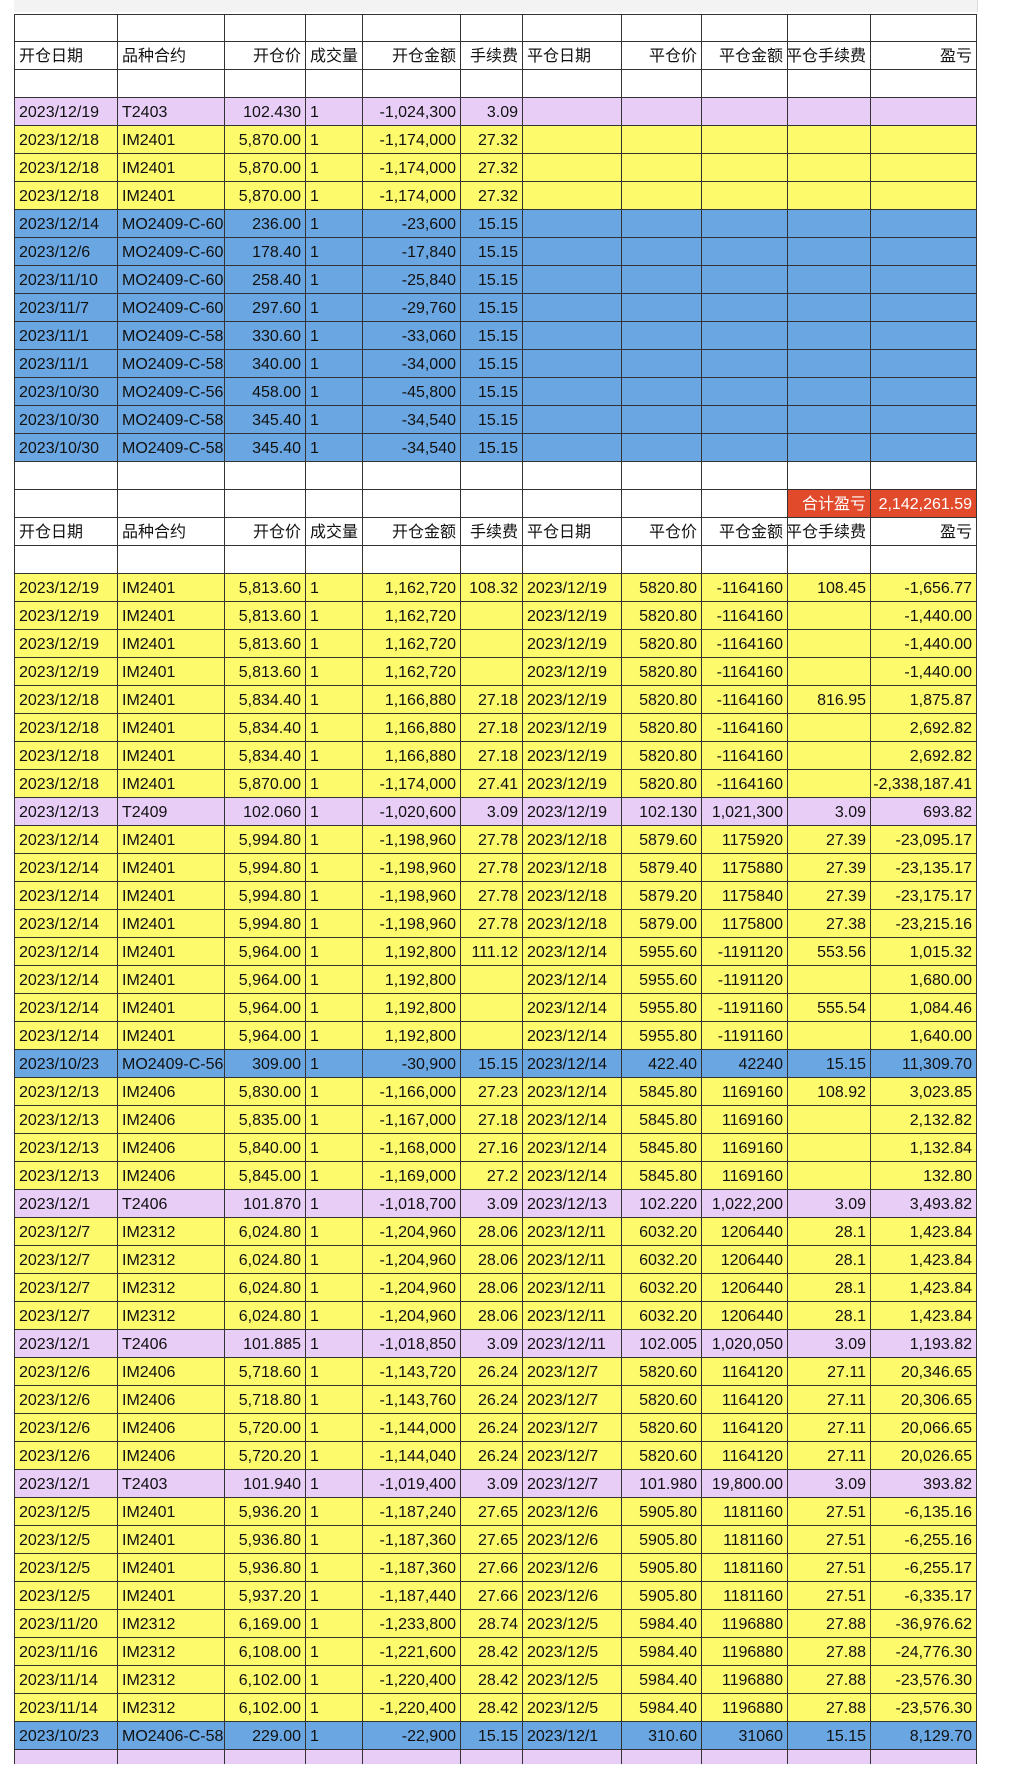  Describe the element at coordinates (412, 1092) in the screenshot. I see `cell: -1,166,000` at that location.